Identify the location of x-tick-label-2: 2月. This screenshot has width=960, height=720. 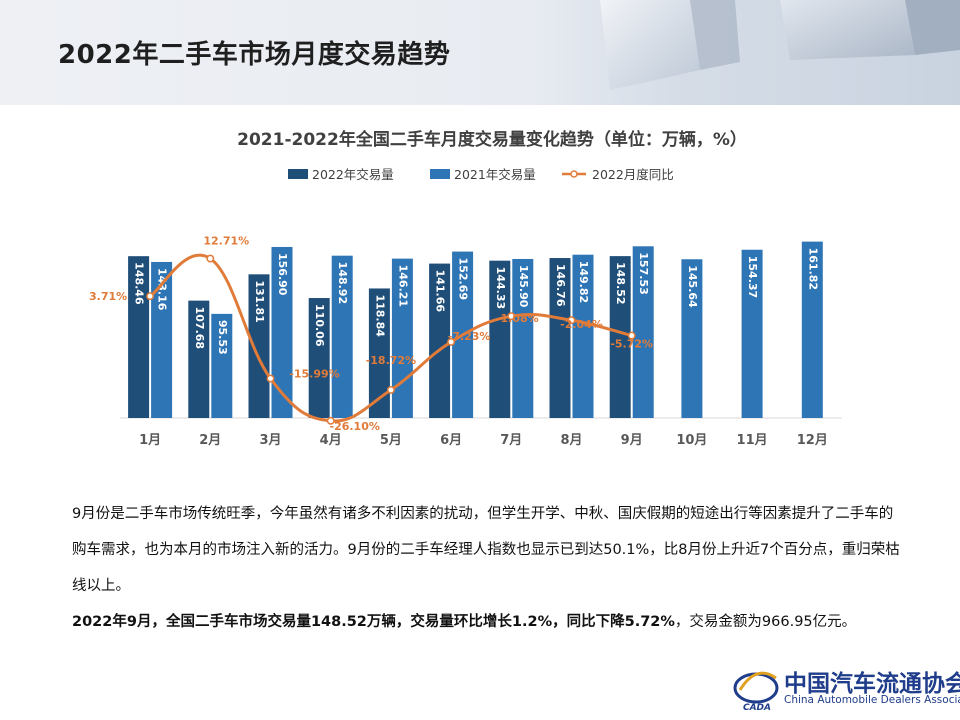
(210, 440).